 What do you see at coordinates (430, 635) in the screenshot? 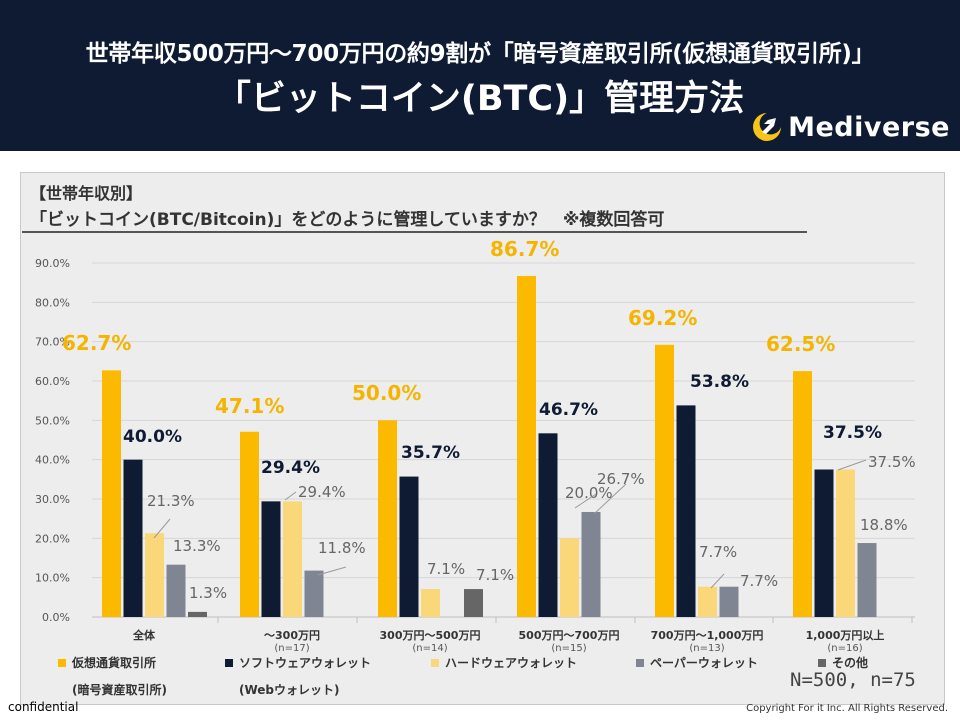
I see `x-tick-label: 300万円～500万円` at bounding box center [430, 635].